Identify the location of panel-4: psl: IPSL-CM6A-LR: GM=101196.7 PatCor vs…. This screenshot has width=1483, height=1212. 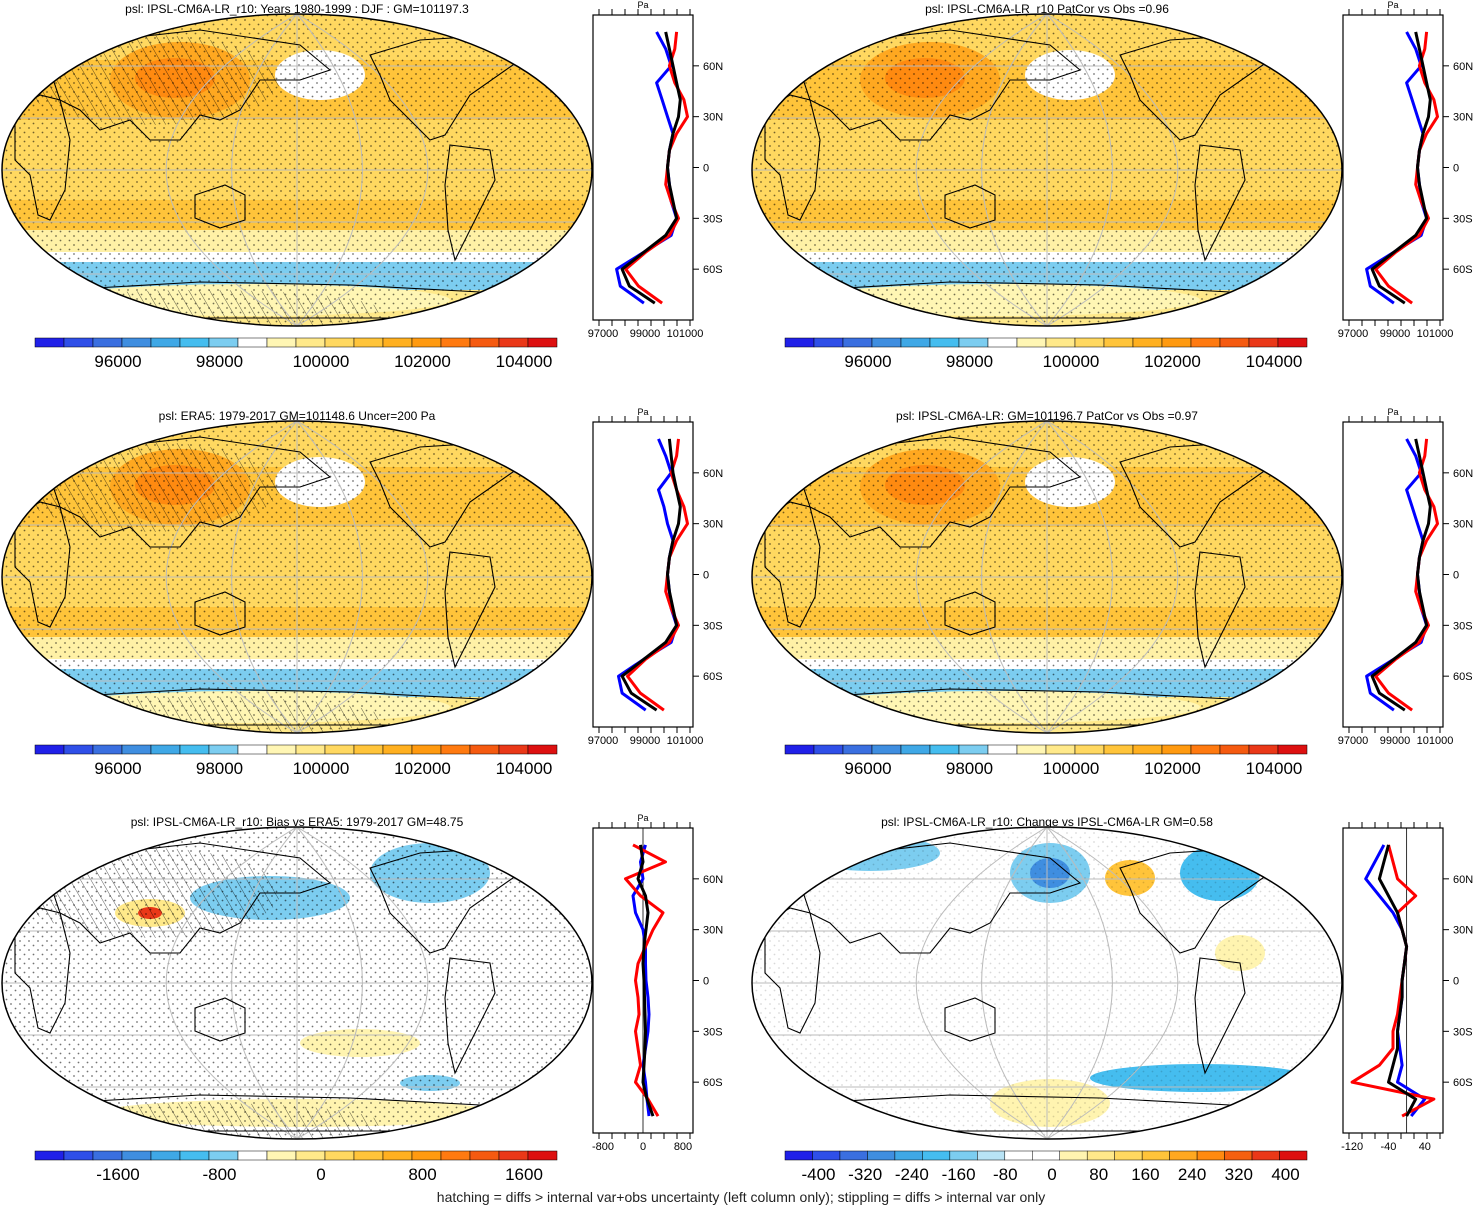
(1112, 592).